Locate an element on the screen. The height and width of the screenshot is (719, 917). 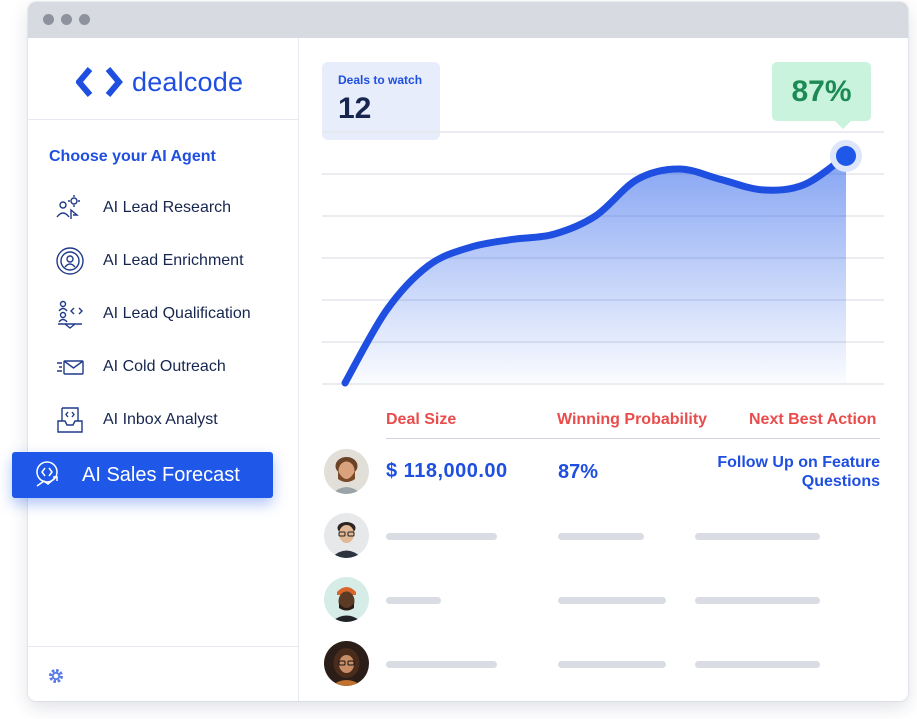
table-header-rule is located at coordinates (633, 438).